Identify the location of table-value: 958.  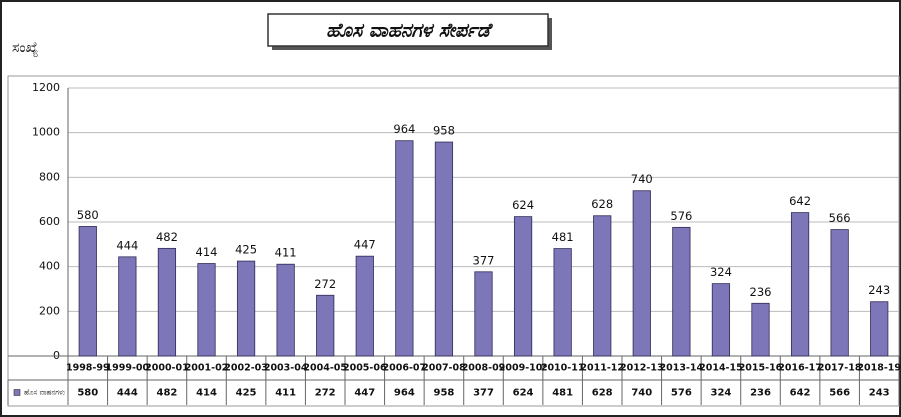
(443, 393).